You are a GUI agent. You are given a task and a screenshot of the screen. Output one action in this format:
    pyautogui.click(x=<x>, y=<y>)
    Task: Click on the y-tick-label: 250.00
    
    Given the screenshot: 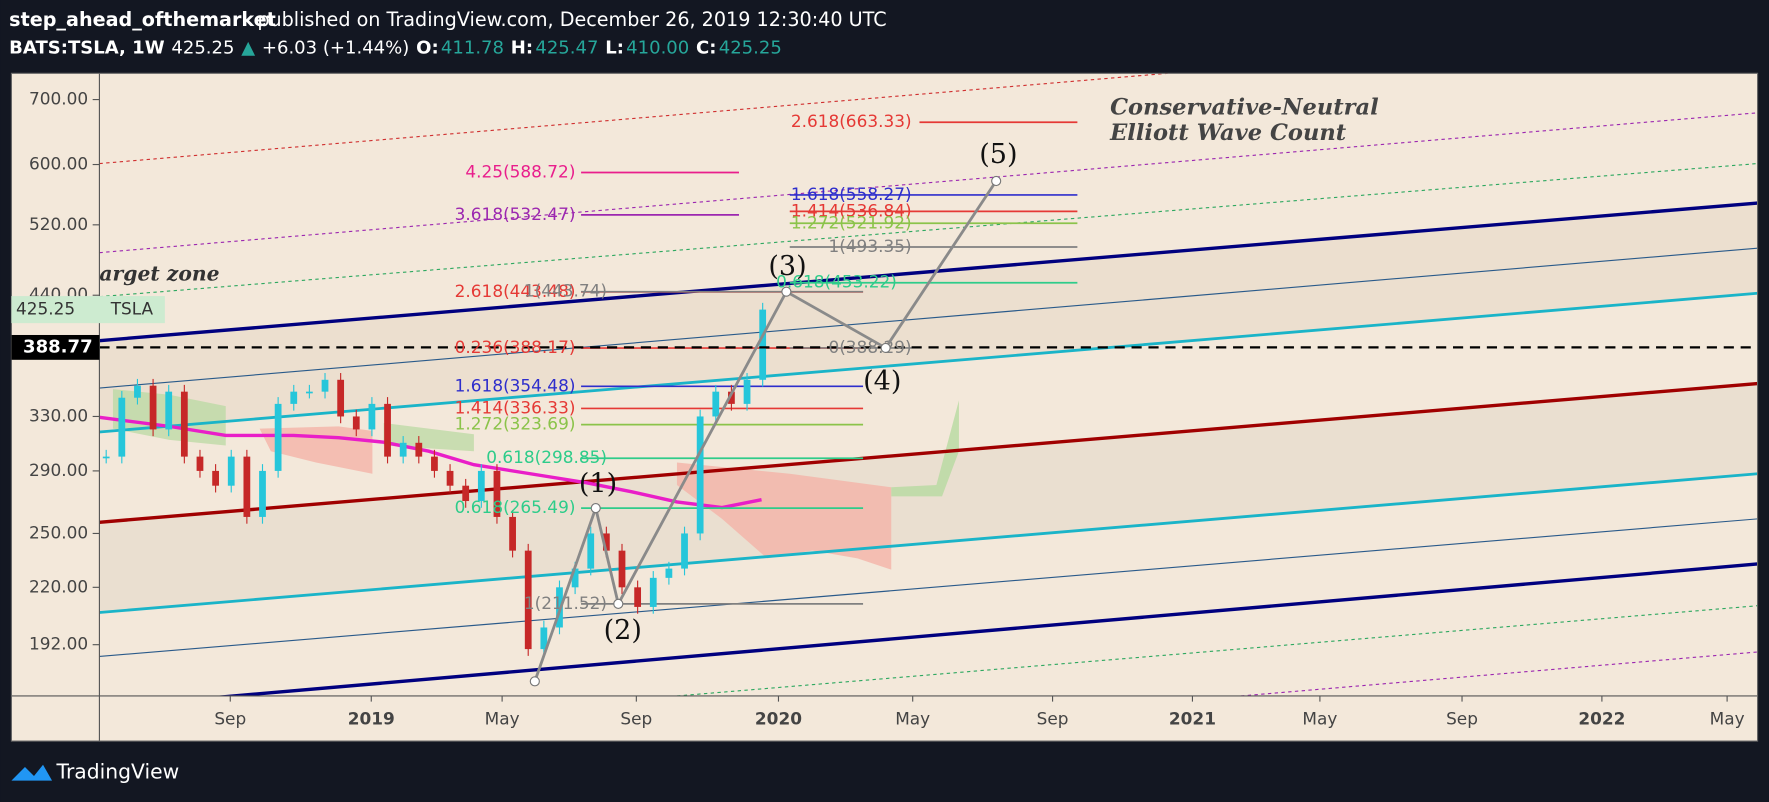 What is the action you would take?
    pyautogui.click(x=58, y=532)
    